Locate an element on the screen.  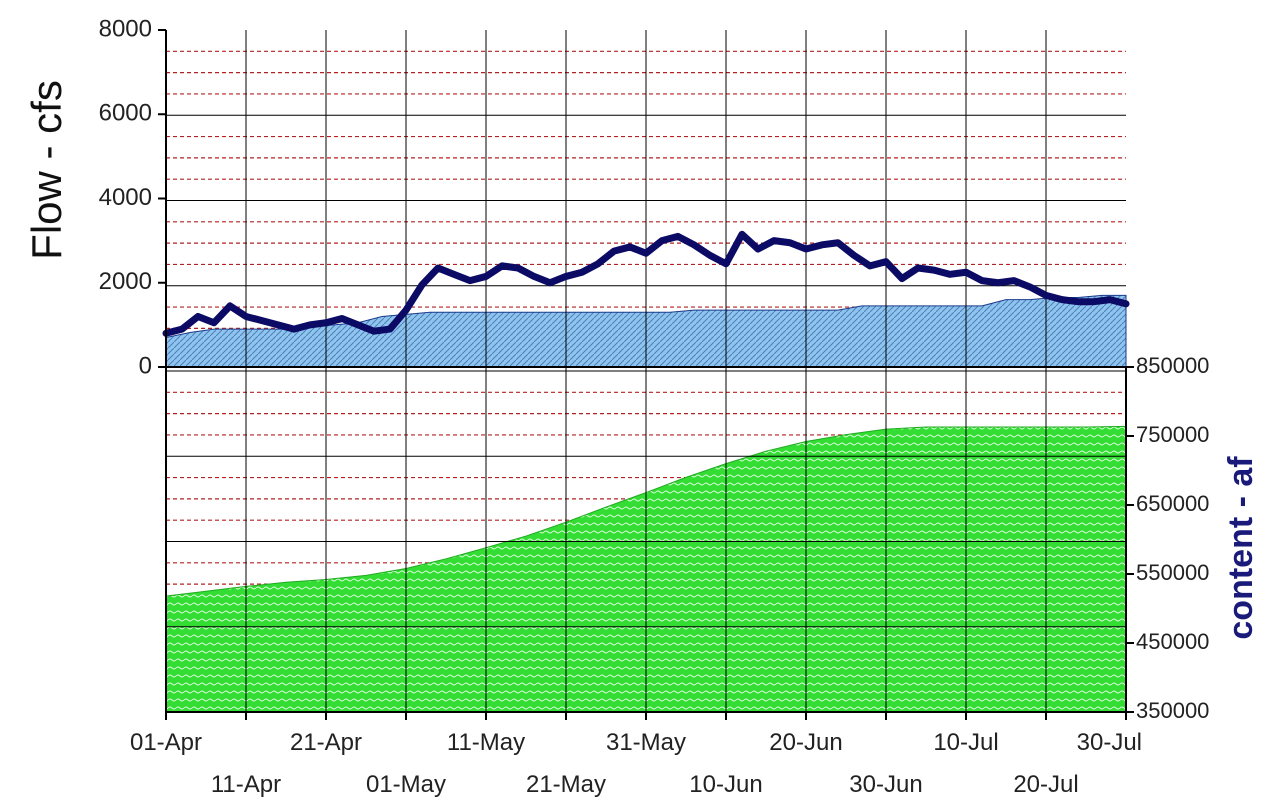
x-tick-label: 20-Jun is located at coordinates (805, 742).